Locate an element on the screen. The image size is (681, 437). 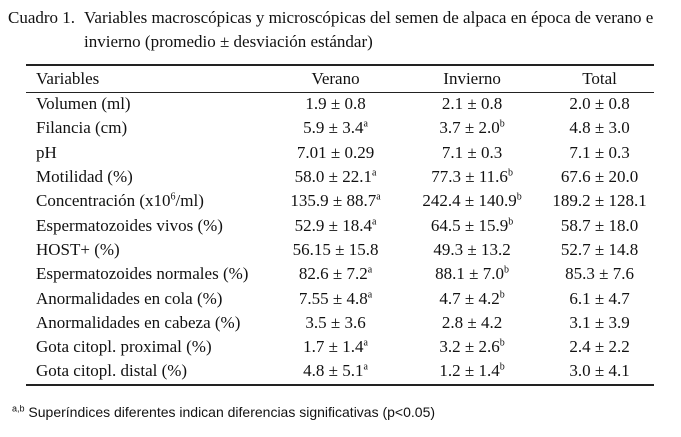
cell-invierno: 3.7 ± 2.0b is located at coordinates (472, 128).